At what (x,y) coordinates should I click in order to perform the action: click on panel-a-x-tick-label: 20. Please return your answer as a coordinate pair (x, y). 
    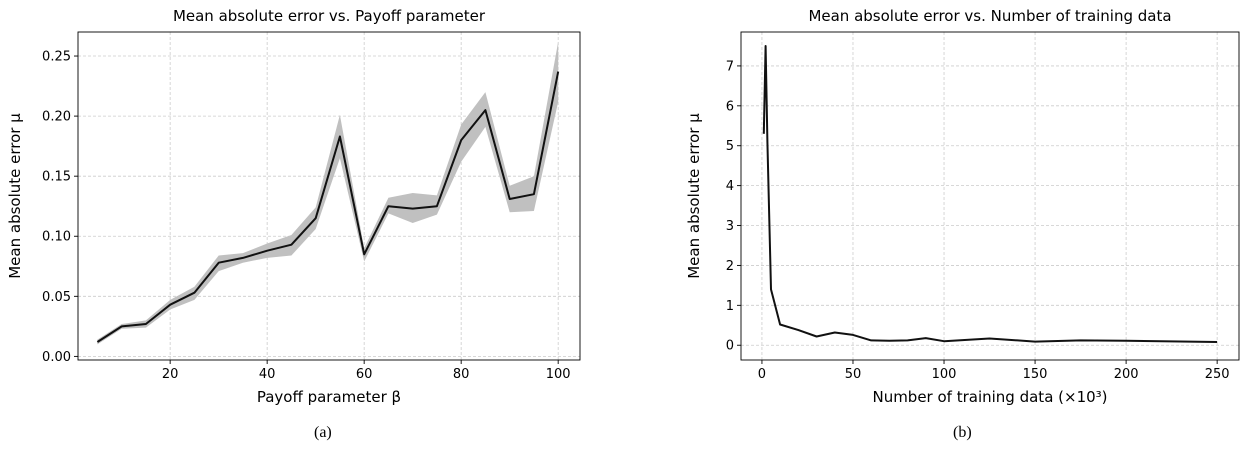
    Looking at the image, I should click on (170, 374).